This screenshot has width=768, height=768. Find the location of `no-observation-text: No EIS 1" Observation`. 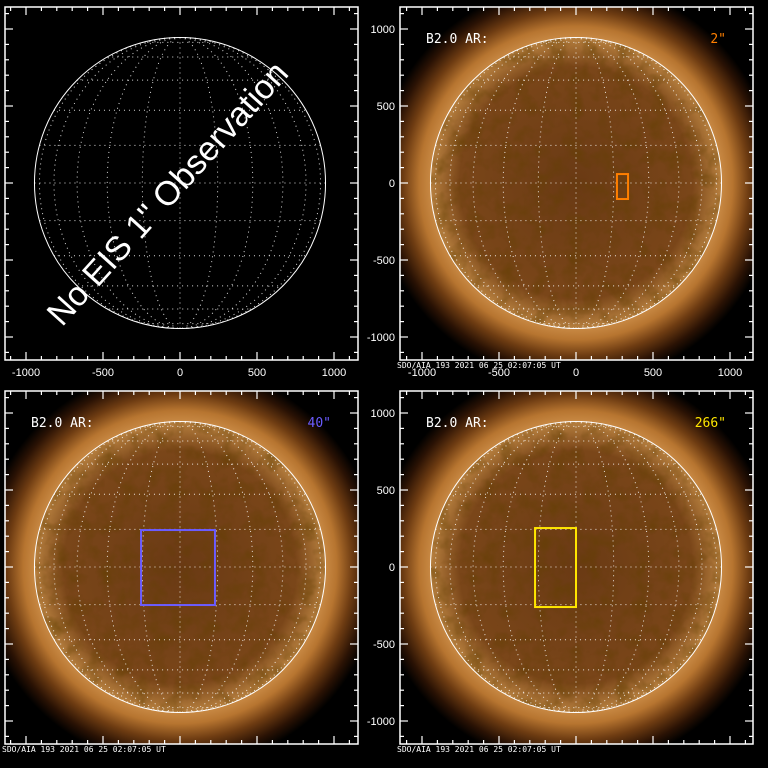

no-observation-text: No EIS 1" Observation is located at coordinates (168, 193).